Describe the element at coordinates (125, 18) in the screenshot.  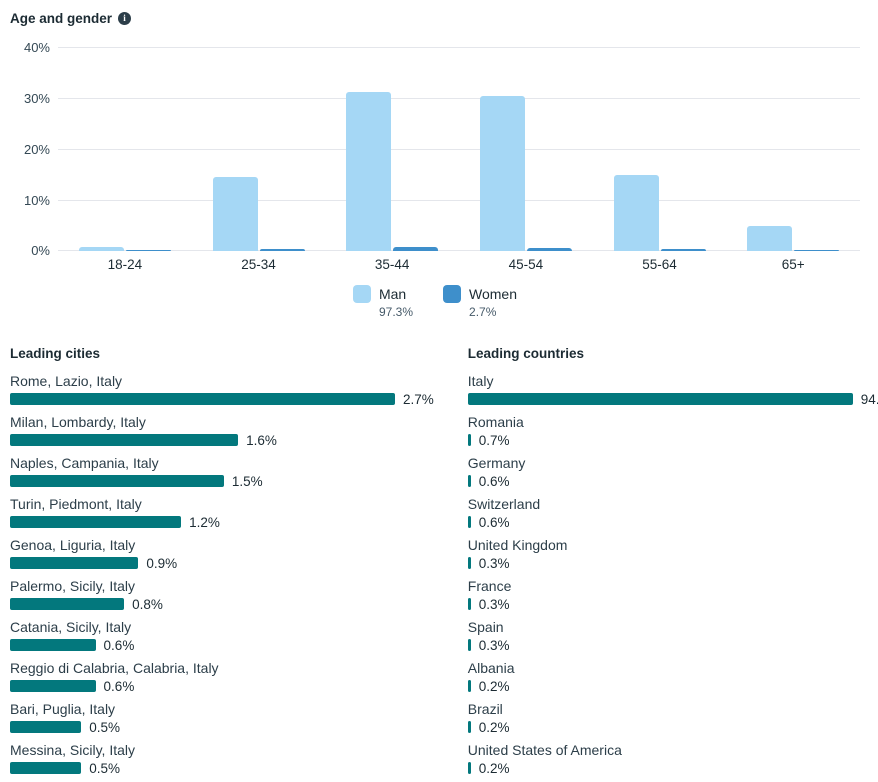
I see `info-icon: i` at that location.